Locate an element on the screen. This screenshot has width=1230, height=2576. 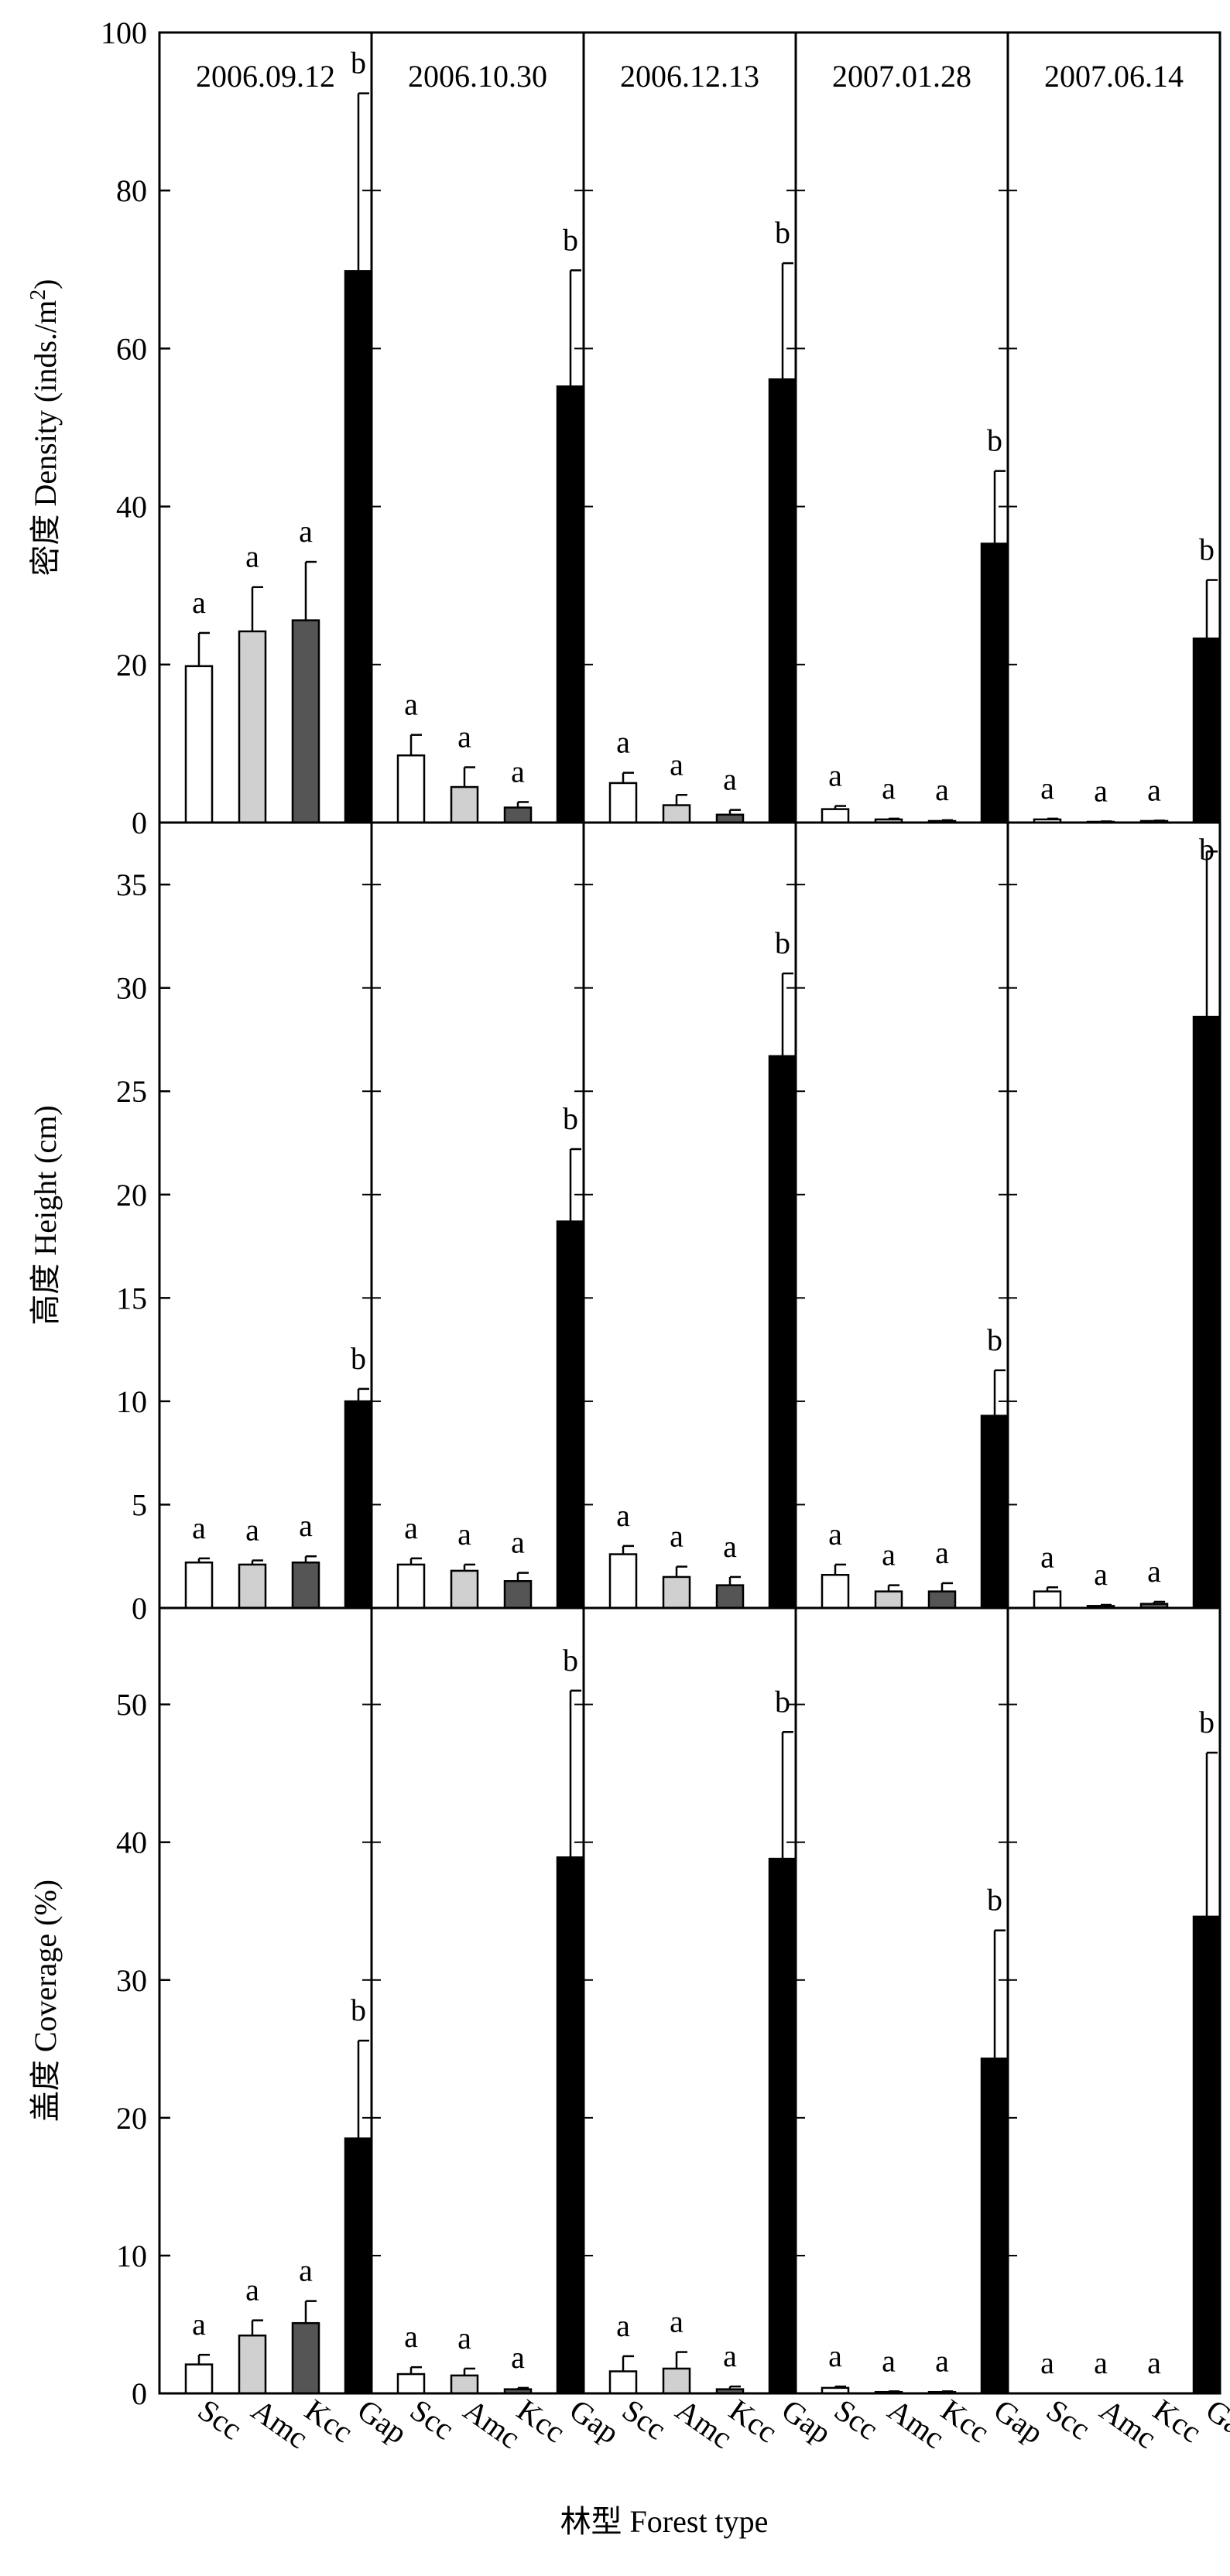
y-tick-label: 5 is located at coordinates (139, 1505).